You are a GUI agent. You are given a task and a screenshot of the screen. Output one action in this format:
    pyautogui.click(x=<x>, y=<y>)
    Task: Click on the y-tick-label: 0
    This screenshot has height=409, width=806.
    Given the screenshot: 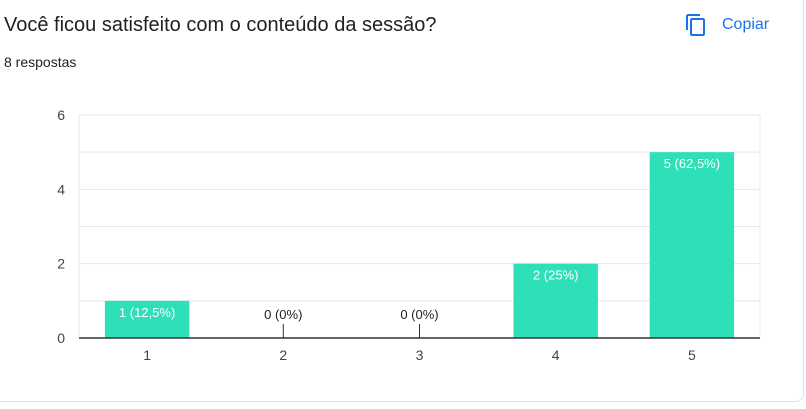 What is the action you would take?
    pyautogui.click(x=61, y=338)
    